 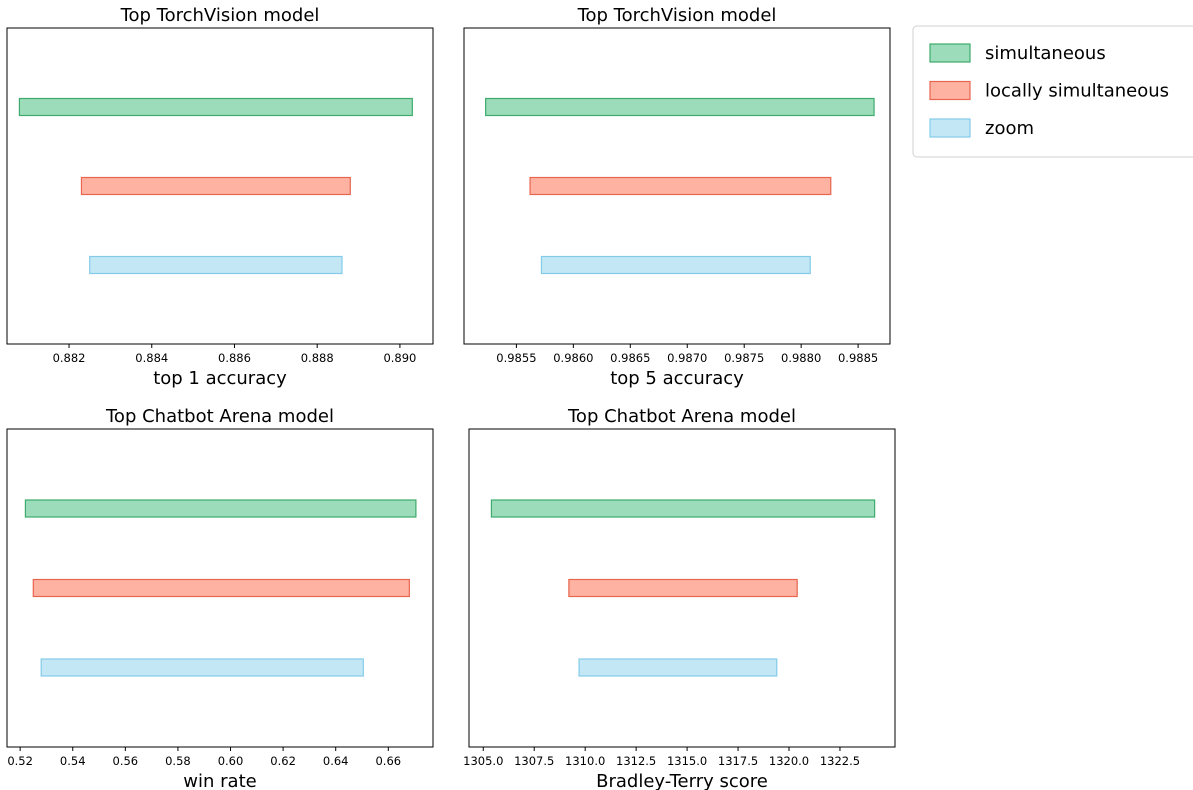 I want to click on x-axis-label: Bradley-Terry score, so click(x=682, y=780).